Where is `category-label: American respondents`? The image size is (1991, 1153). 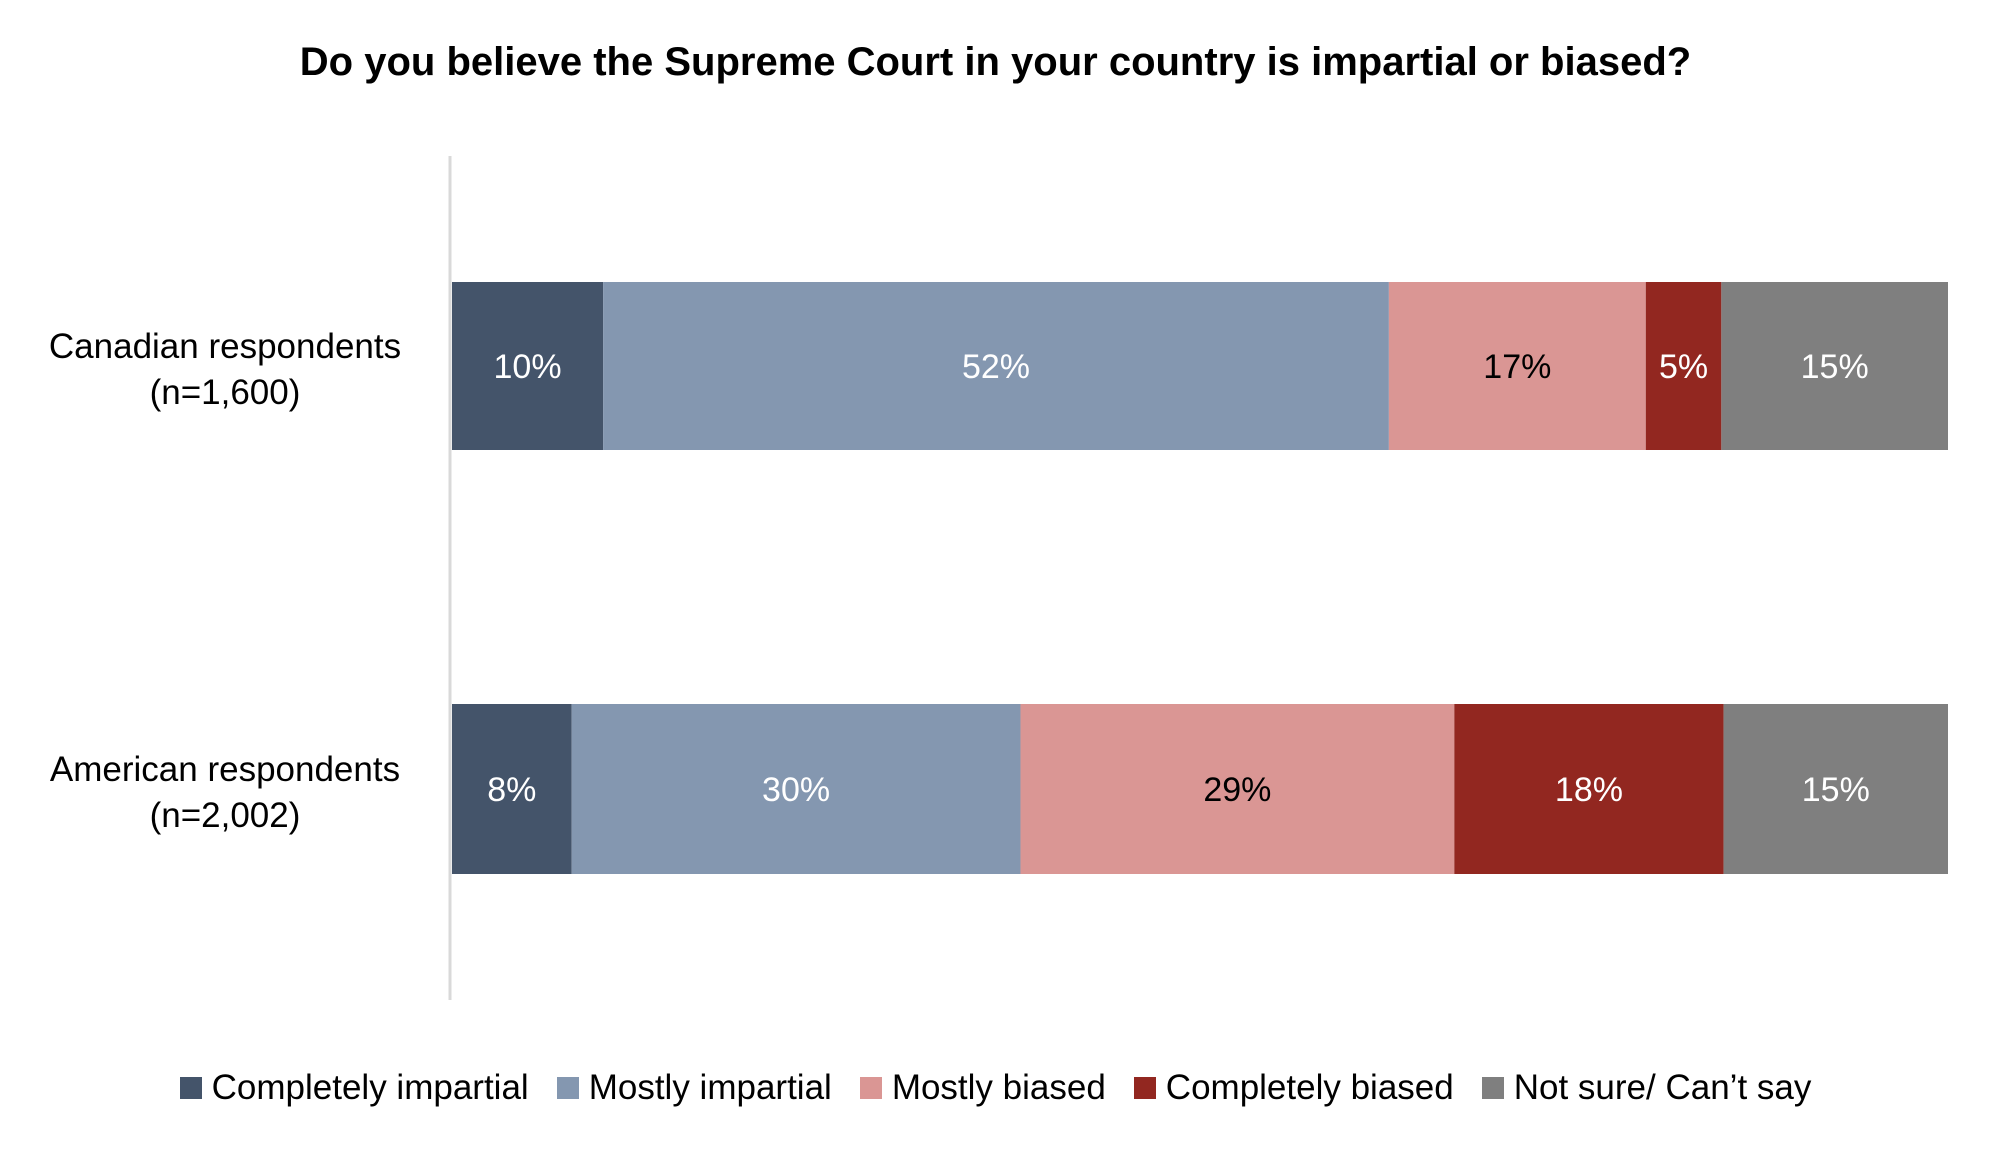 category-label: American respondents is located at coordinates (225, 769).